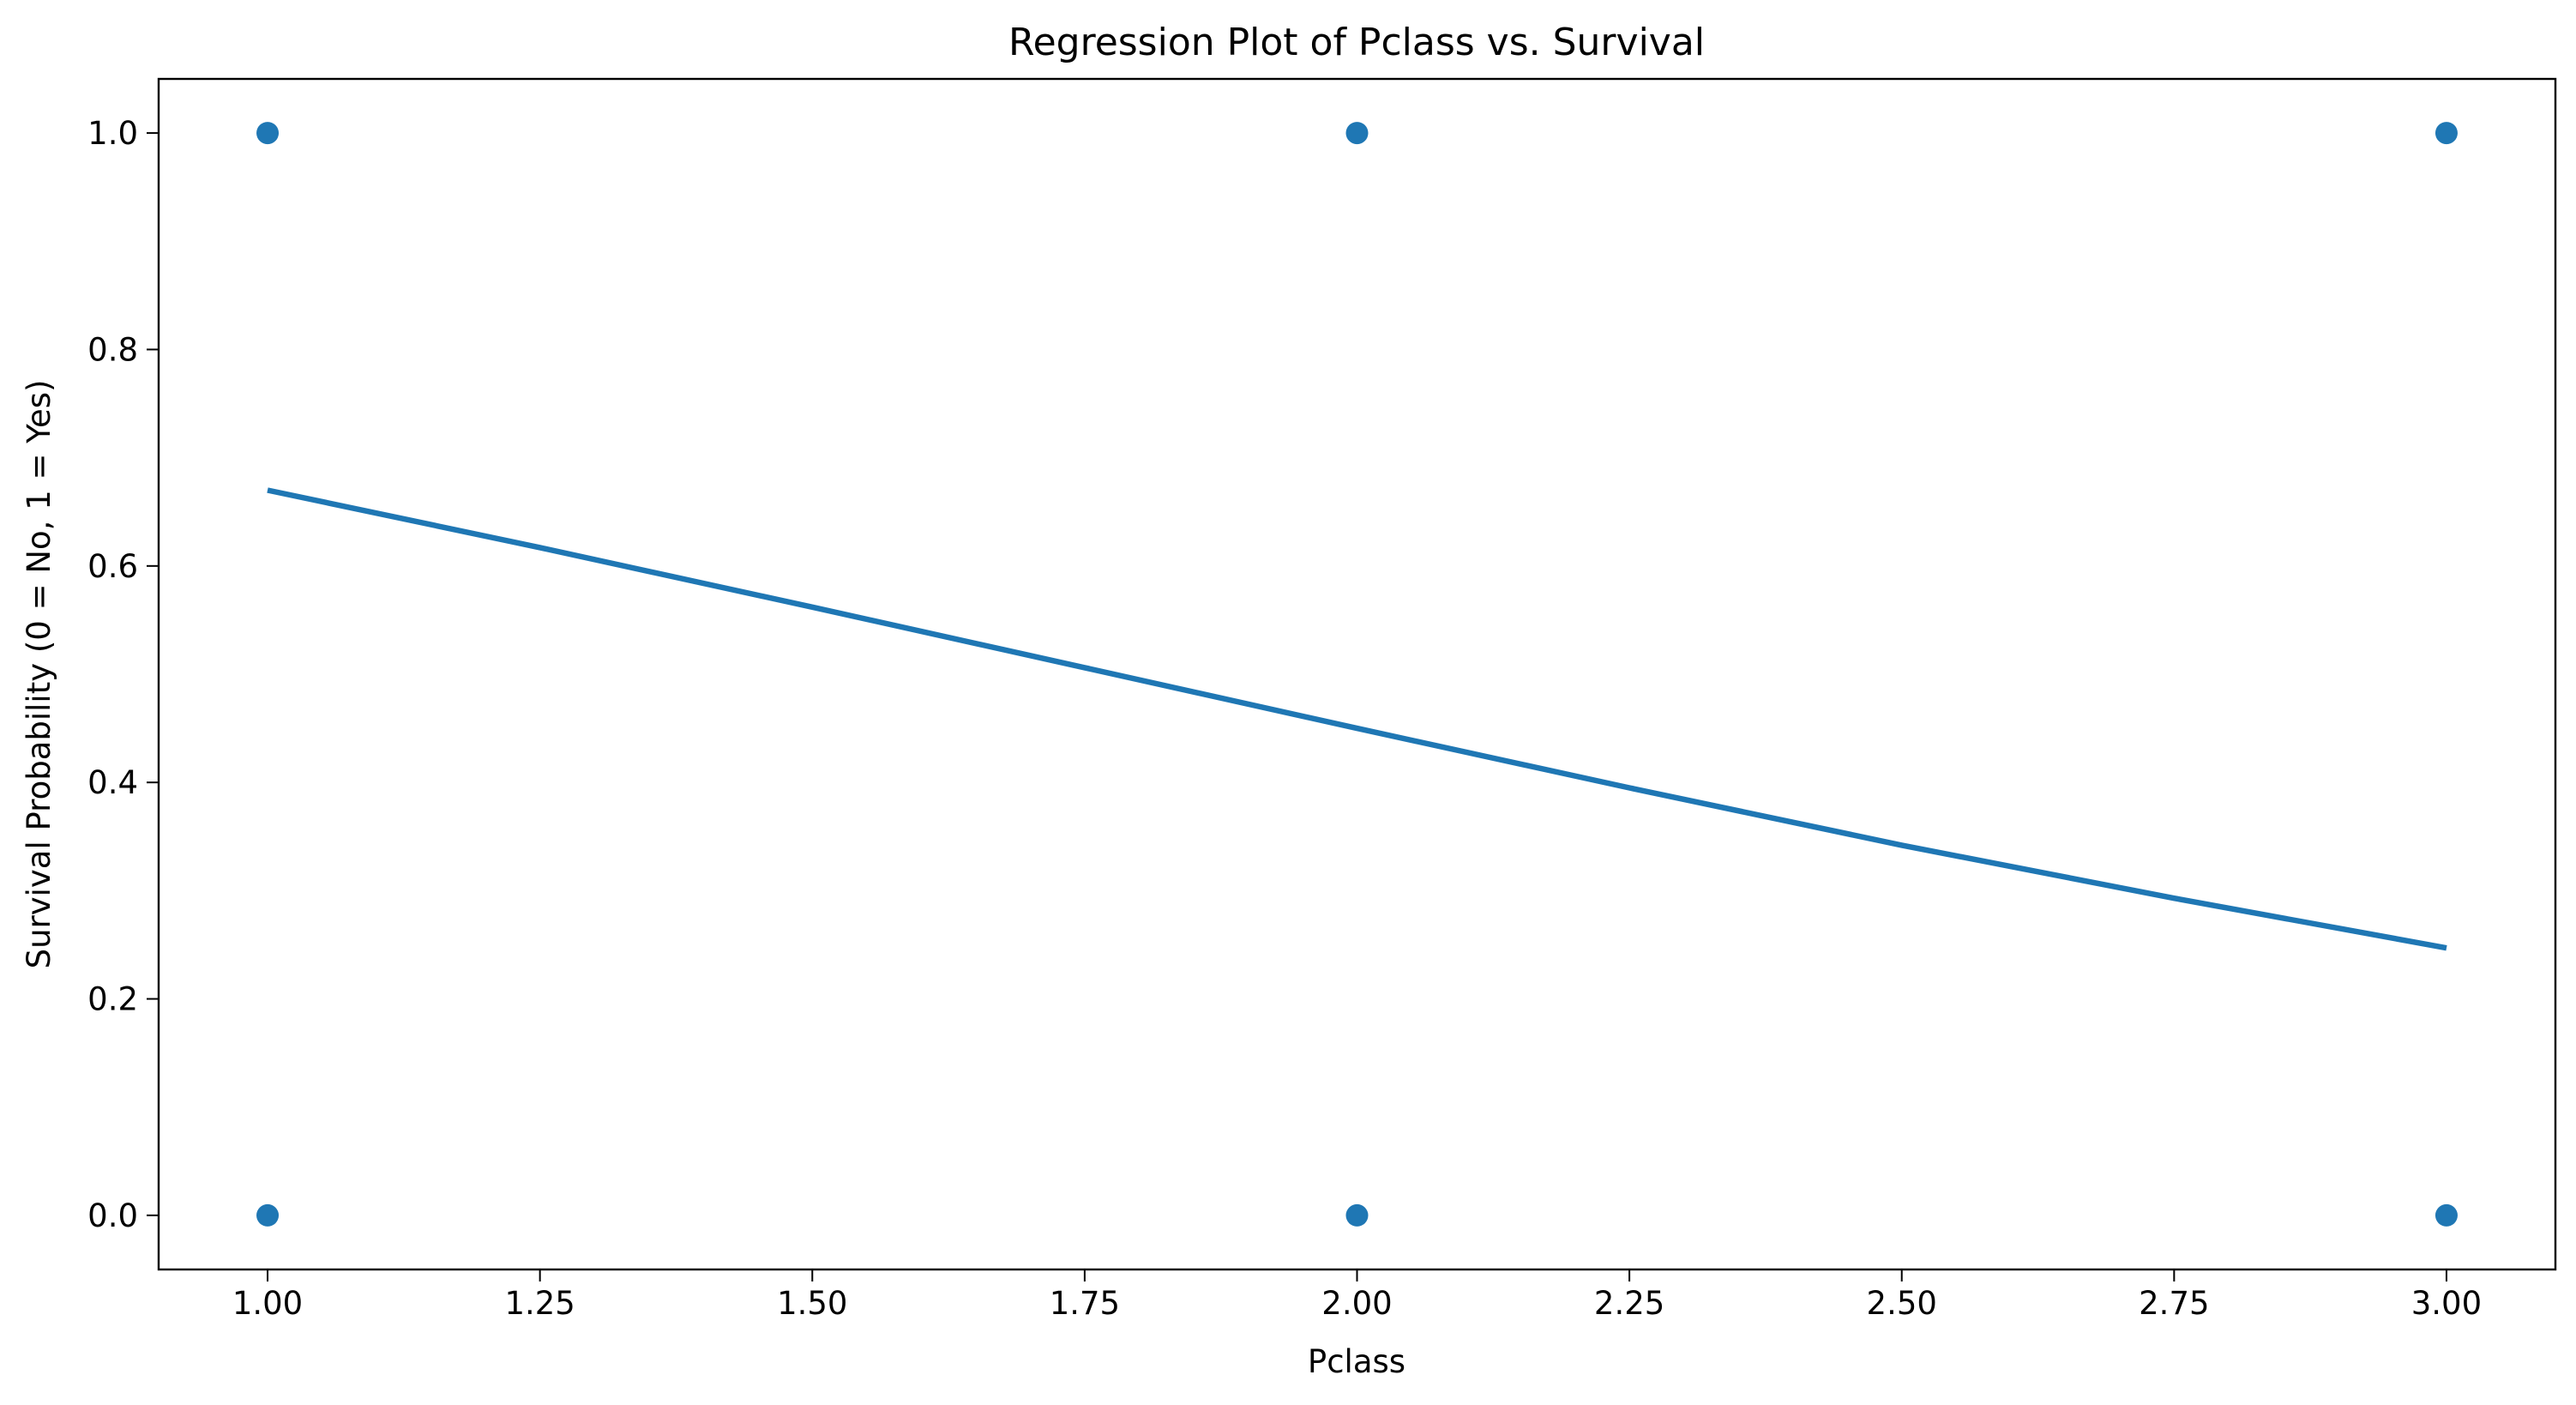 This screenshot has width=2576, height=1405. I want to click on x-tick-label: 3.00, so click(2446, 1303).